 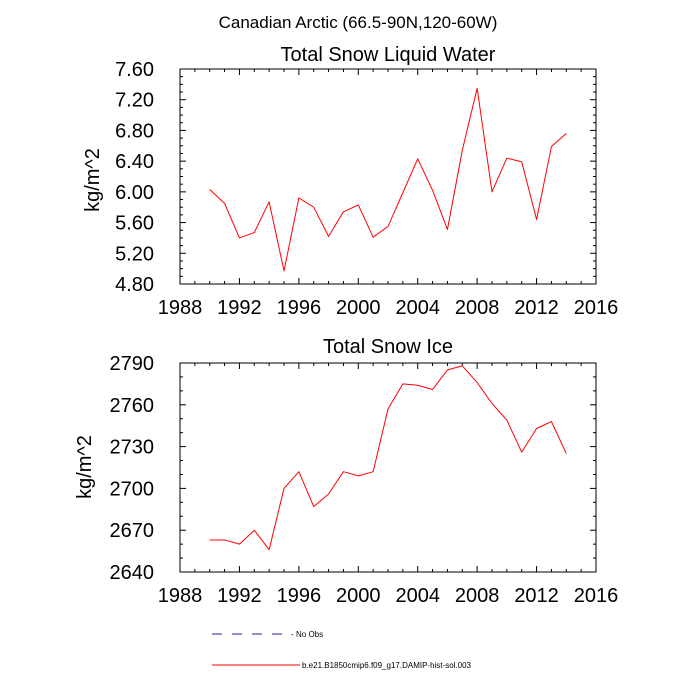 What do you see at coordinates (132, 406) in the screenshot?
I see `y-tick-label: 2760` at bounding box center [132, 406].